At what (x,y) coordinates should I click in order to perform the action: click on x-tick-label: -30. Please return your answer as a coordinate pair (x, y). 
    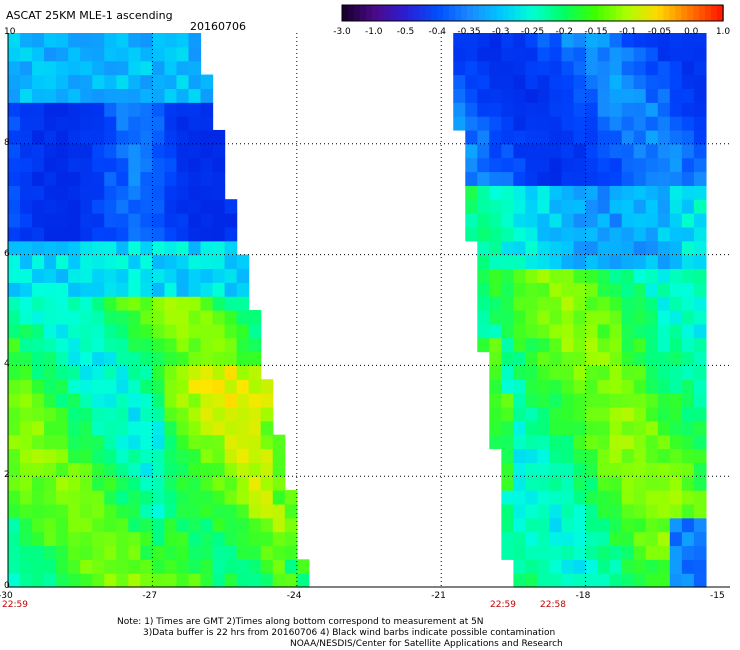
    Looking at the image, I should click on (6, 596).